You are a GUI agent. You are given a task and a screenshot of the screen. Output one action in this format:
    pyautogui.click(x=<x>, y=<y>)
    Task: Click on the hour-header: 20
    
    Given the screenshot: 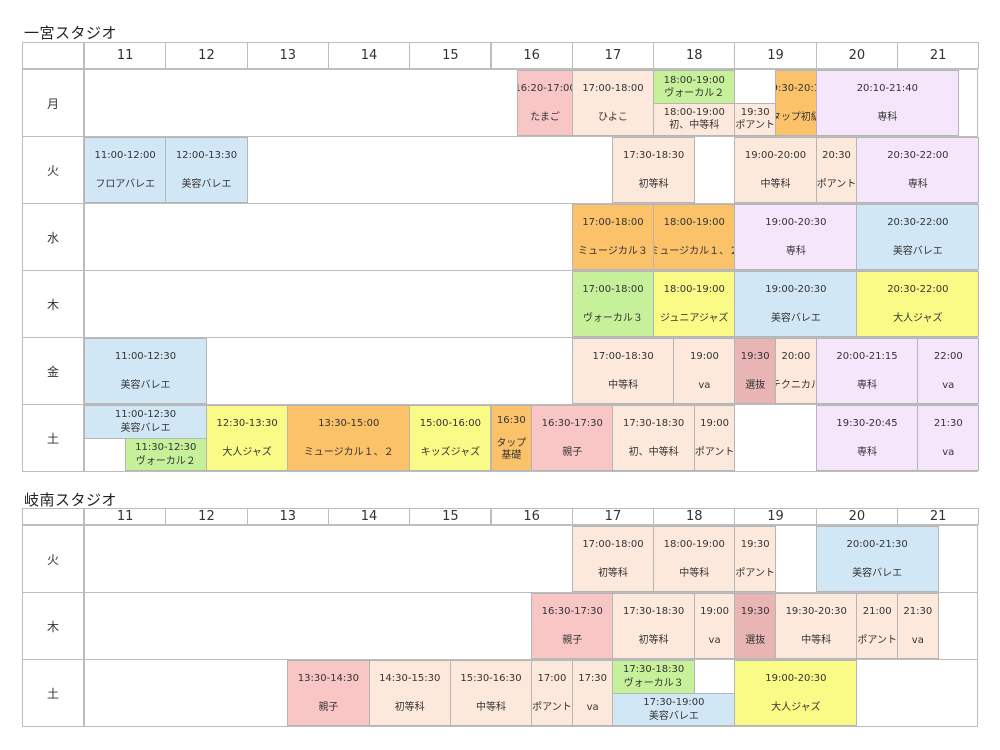 What is the action you would take?
    pyautogui.click(x=856, y=516)
    